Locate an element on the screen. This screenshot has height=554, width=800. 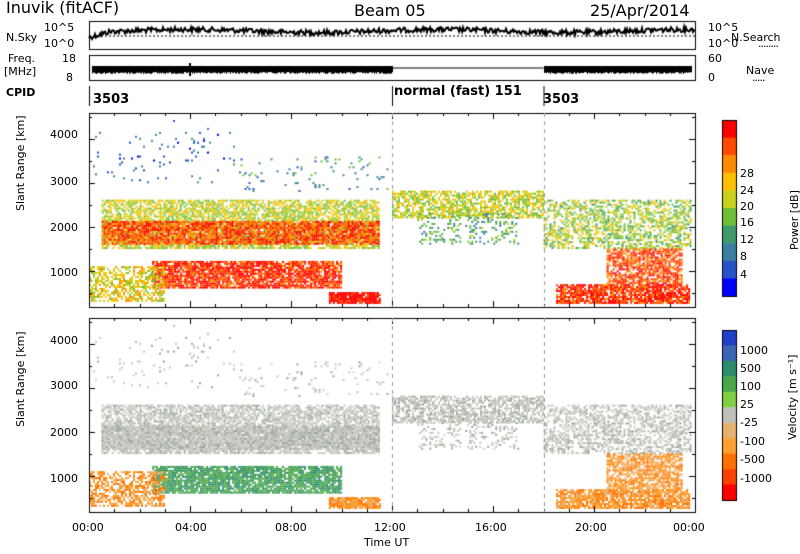
xtick-3: 12:00 is located at coordinates (390, 527).